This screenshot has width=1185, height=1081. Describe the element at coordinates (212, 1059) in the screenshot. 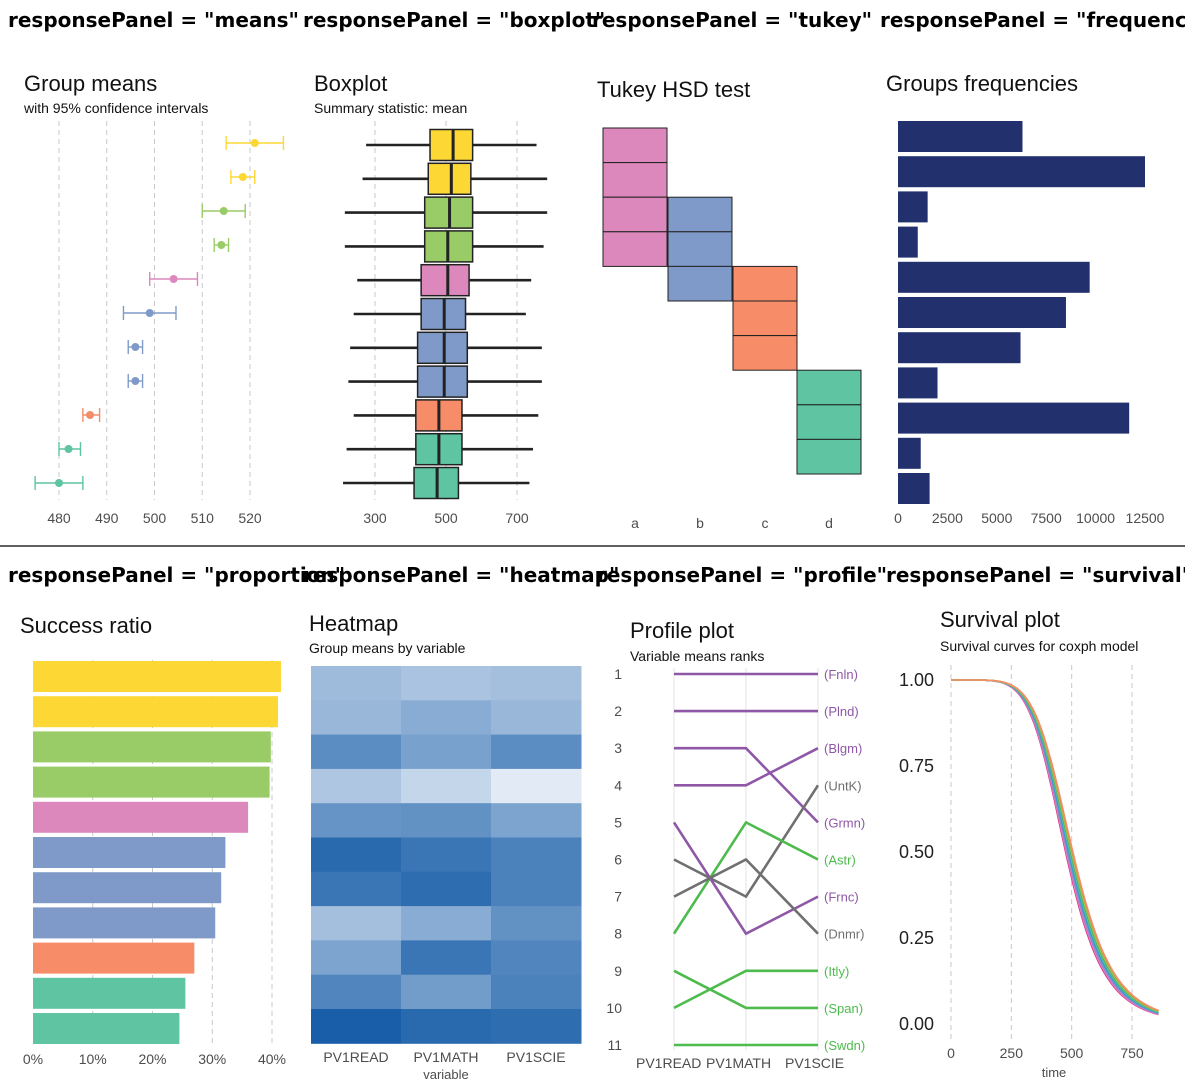

I see `proportion-xtick: 30%` at that location.